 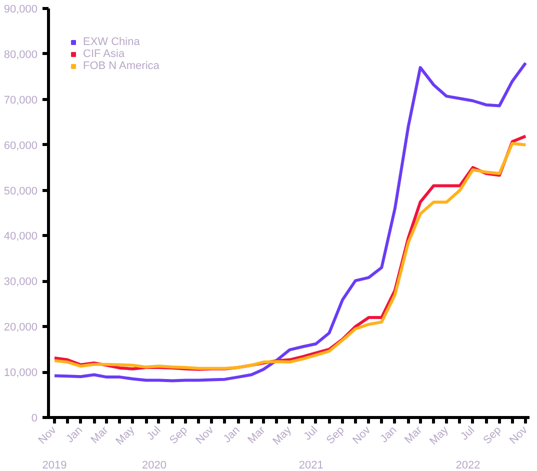 I want to click on legend-label: FOB N America, so click(x=121, y=66).